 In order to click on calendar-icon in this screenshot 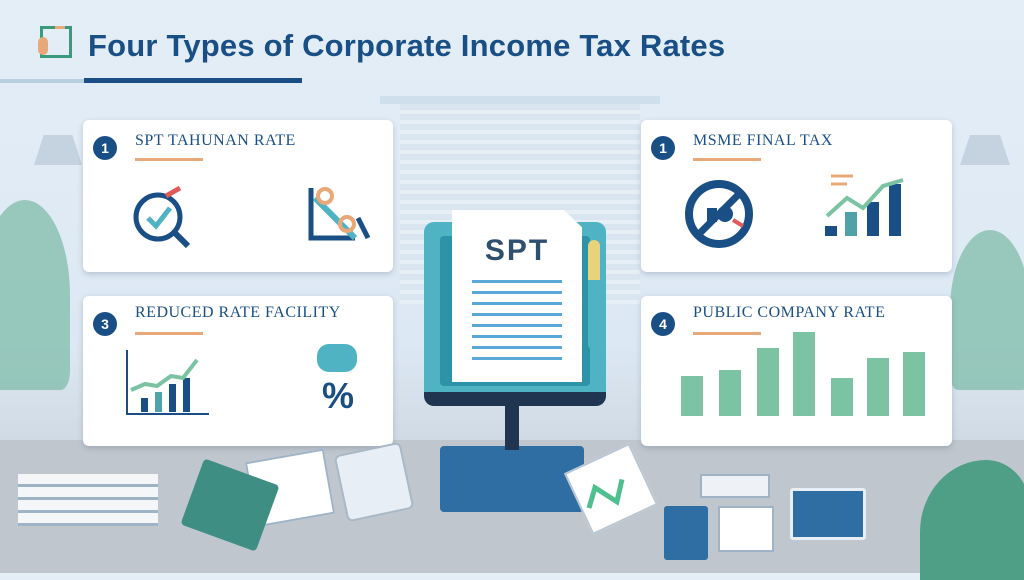, I will do `click(746, 529)`.